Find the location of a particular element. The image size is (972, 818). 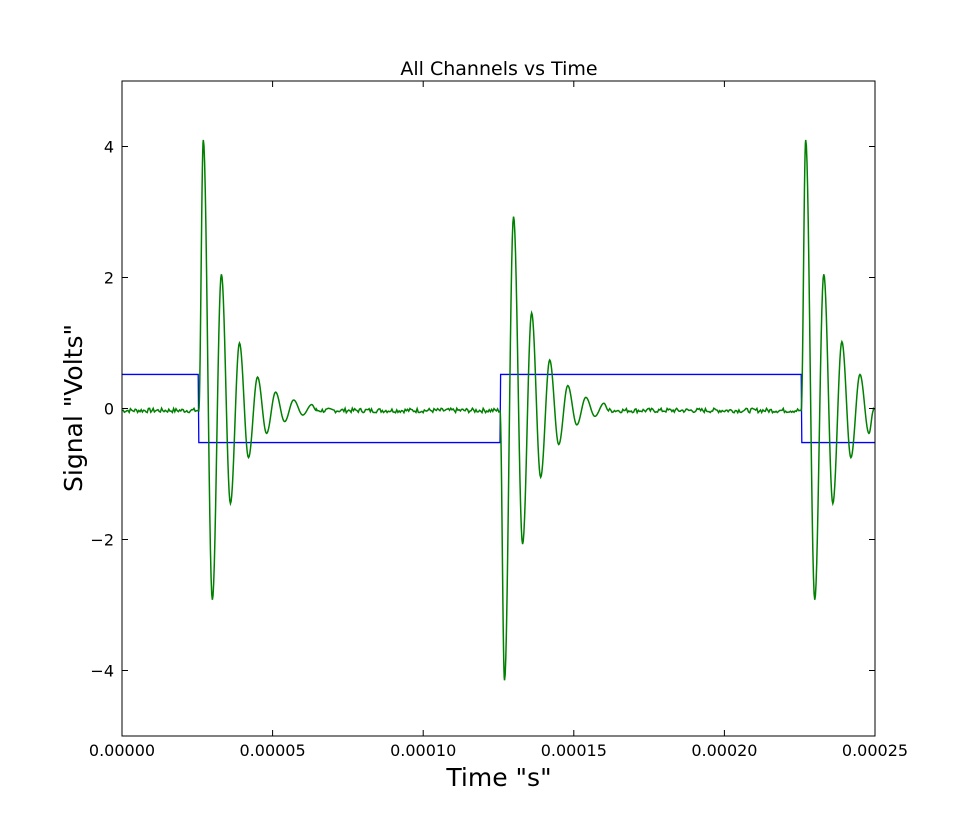

chart-title: All Channels vs Time is located at coordinates (498, 69).